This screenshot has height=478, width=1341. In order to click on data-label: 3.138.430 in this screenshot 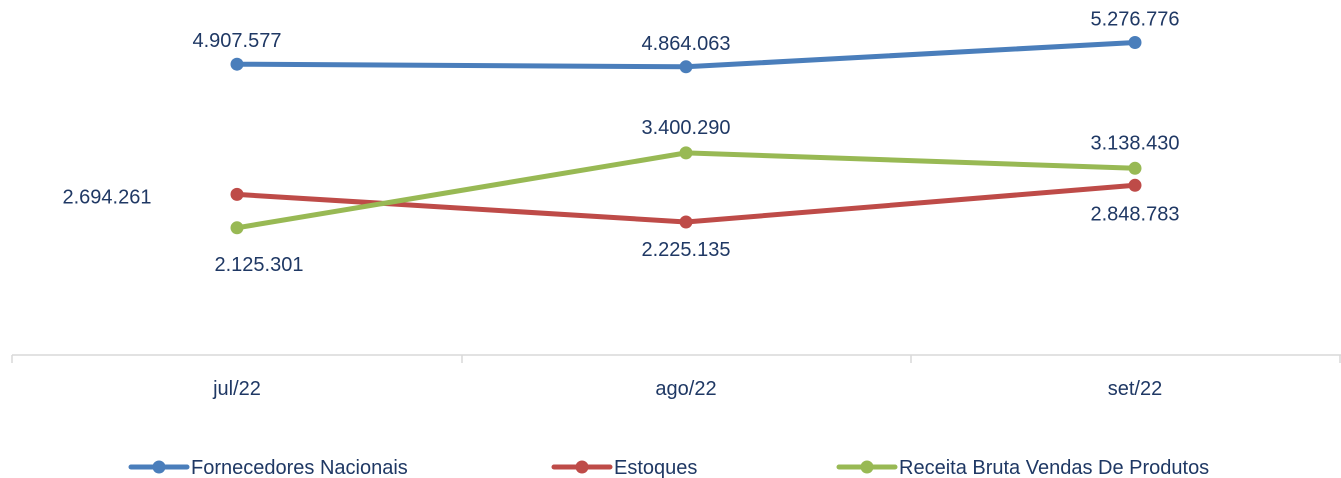, I will do `click(1135, 143)`.